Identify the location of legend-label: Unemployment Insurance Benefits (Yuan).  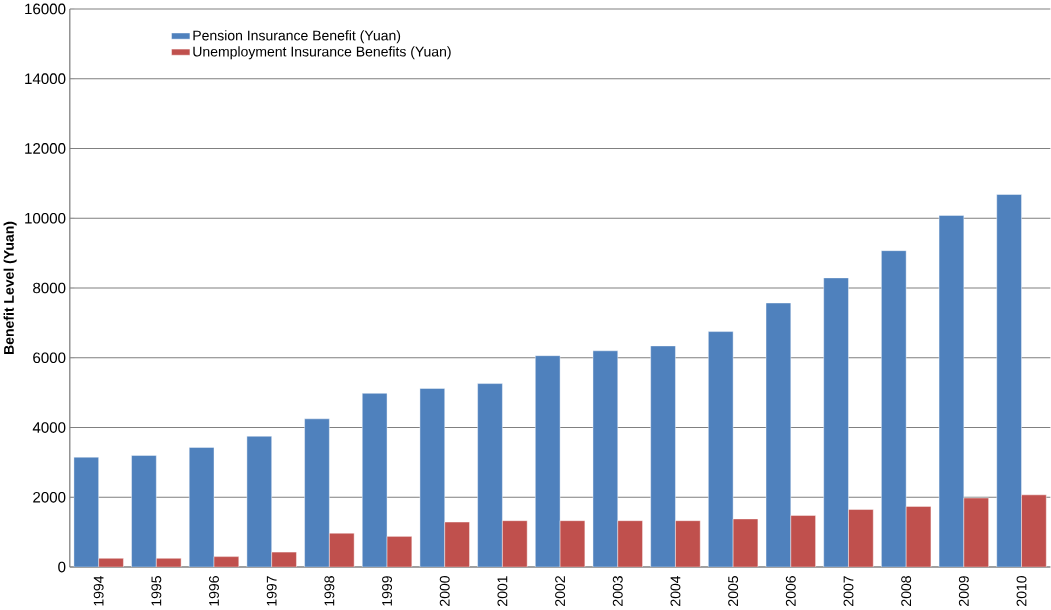
(322, 53).